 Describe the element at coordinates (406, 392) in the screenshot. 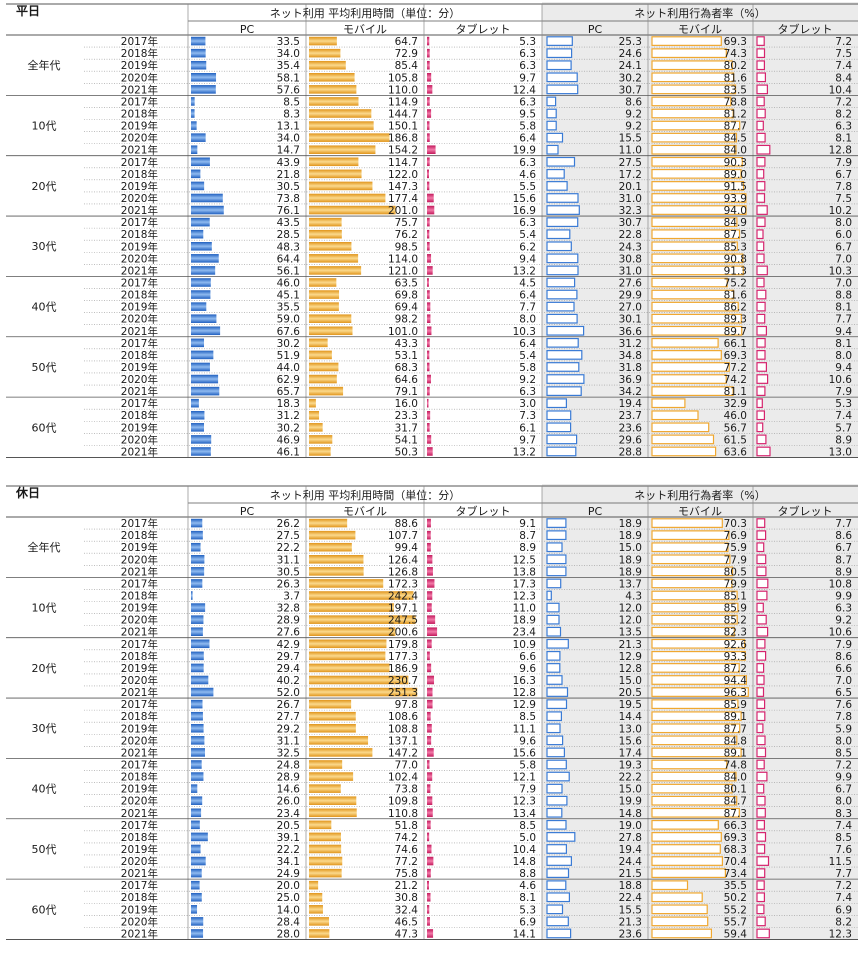

I see `value-label: 79.1` at that location.